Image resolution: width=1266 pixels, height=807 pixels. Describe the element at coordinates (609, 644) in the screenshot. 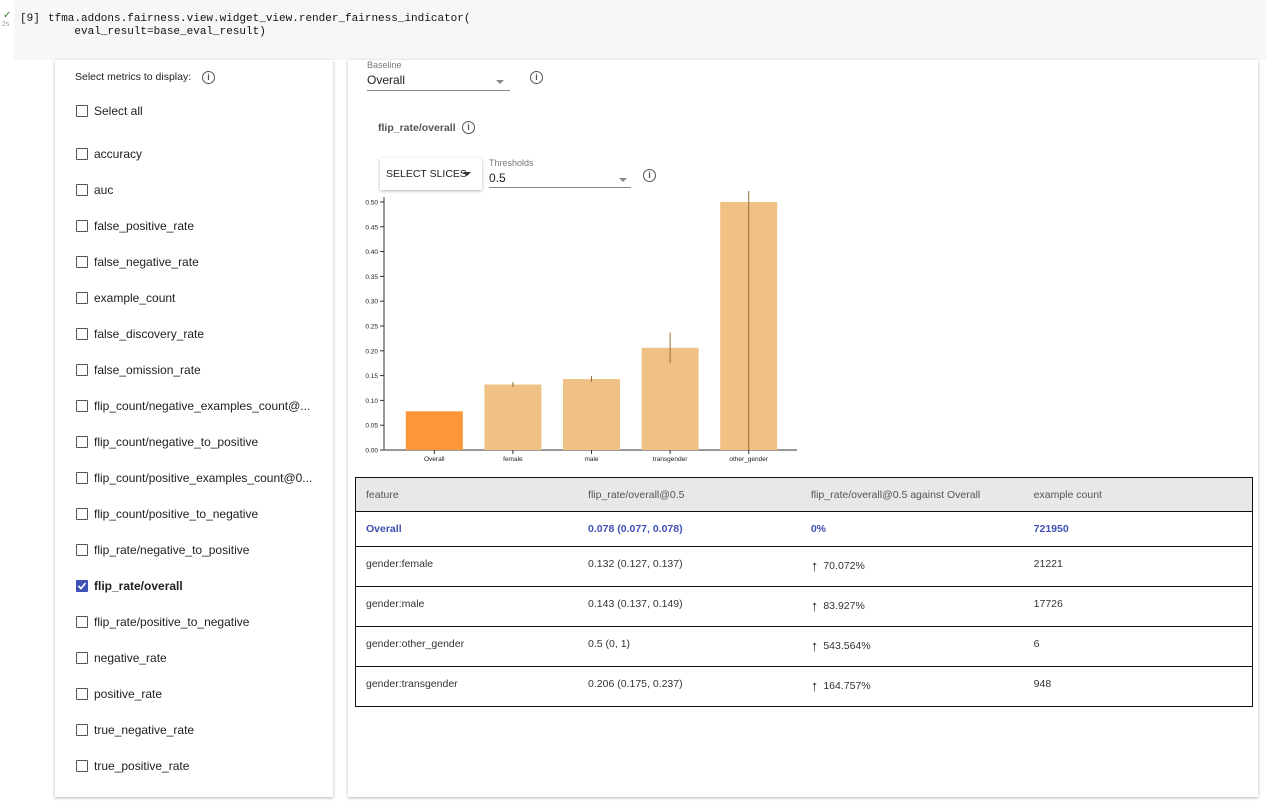

I see `cell-text: 0.5 (0, 1)` at that location.